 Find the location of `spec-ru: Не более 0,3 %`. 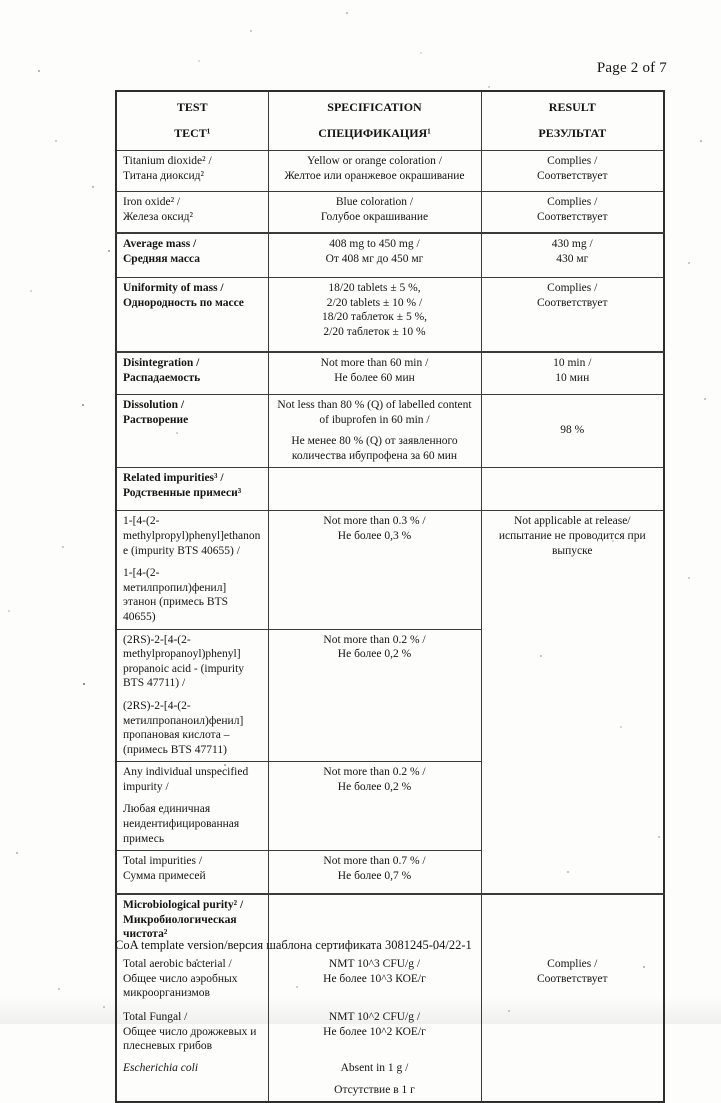

spec-ru: Не более 0,3 % is located at coordinates (374, 535).